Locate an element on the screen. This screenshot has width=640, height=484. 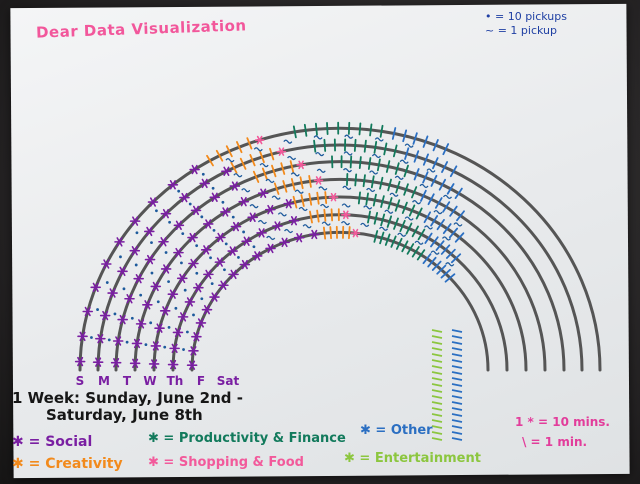
productivity-asterisk-icon: ✱ is located at coordinates (156, 438).